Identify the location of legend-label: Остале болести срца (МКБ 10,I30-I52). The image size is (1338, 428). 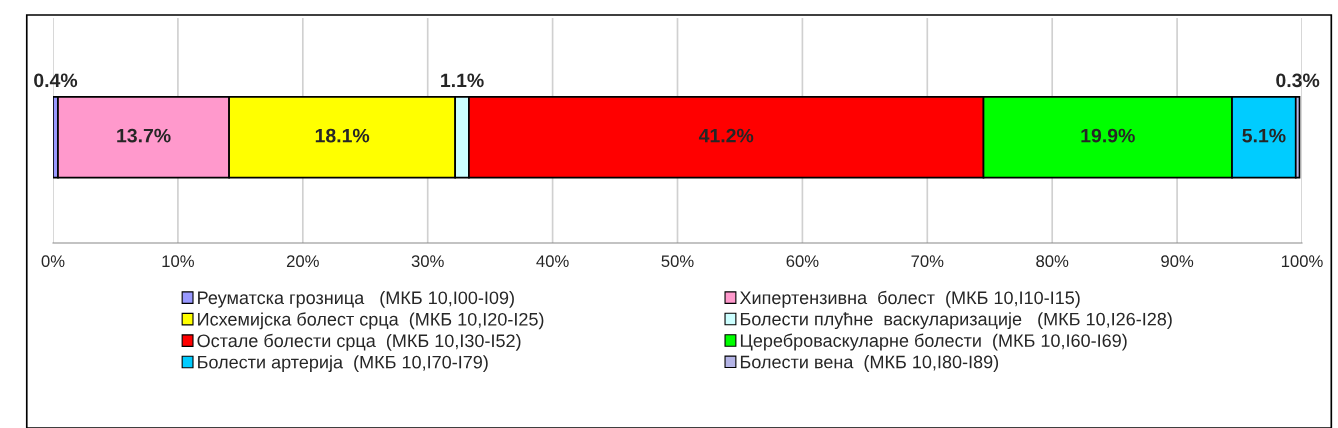
(359, 342).